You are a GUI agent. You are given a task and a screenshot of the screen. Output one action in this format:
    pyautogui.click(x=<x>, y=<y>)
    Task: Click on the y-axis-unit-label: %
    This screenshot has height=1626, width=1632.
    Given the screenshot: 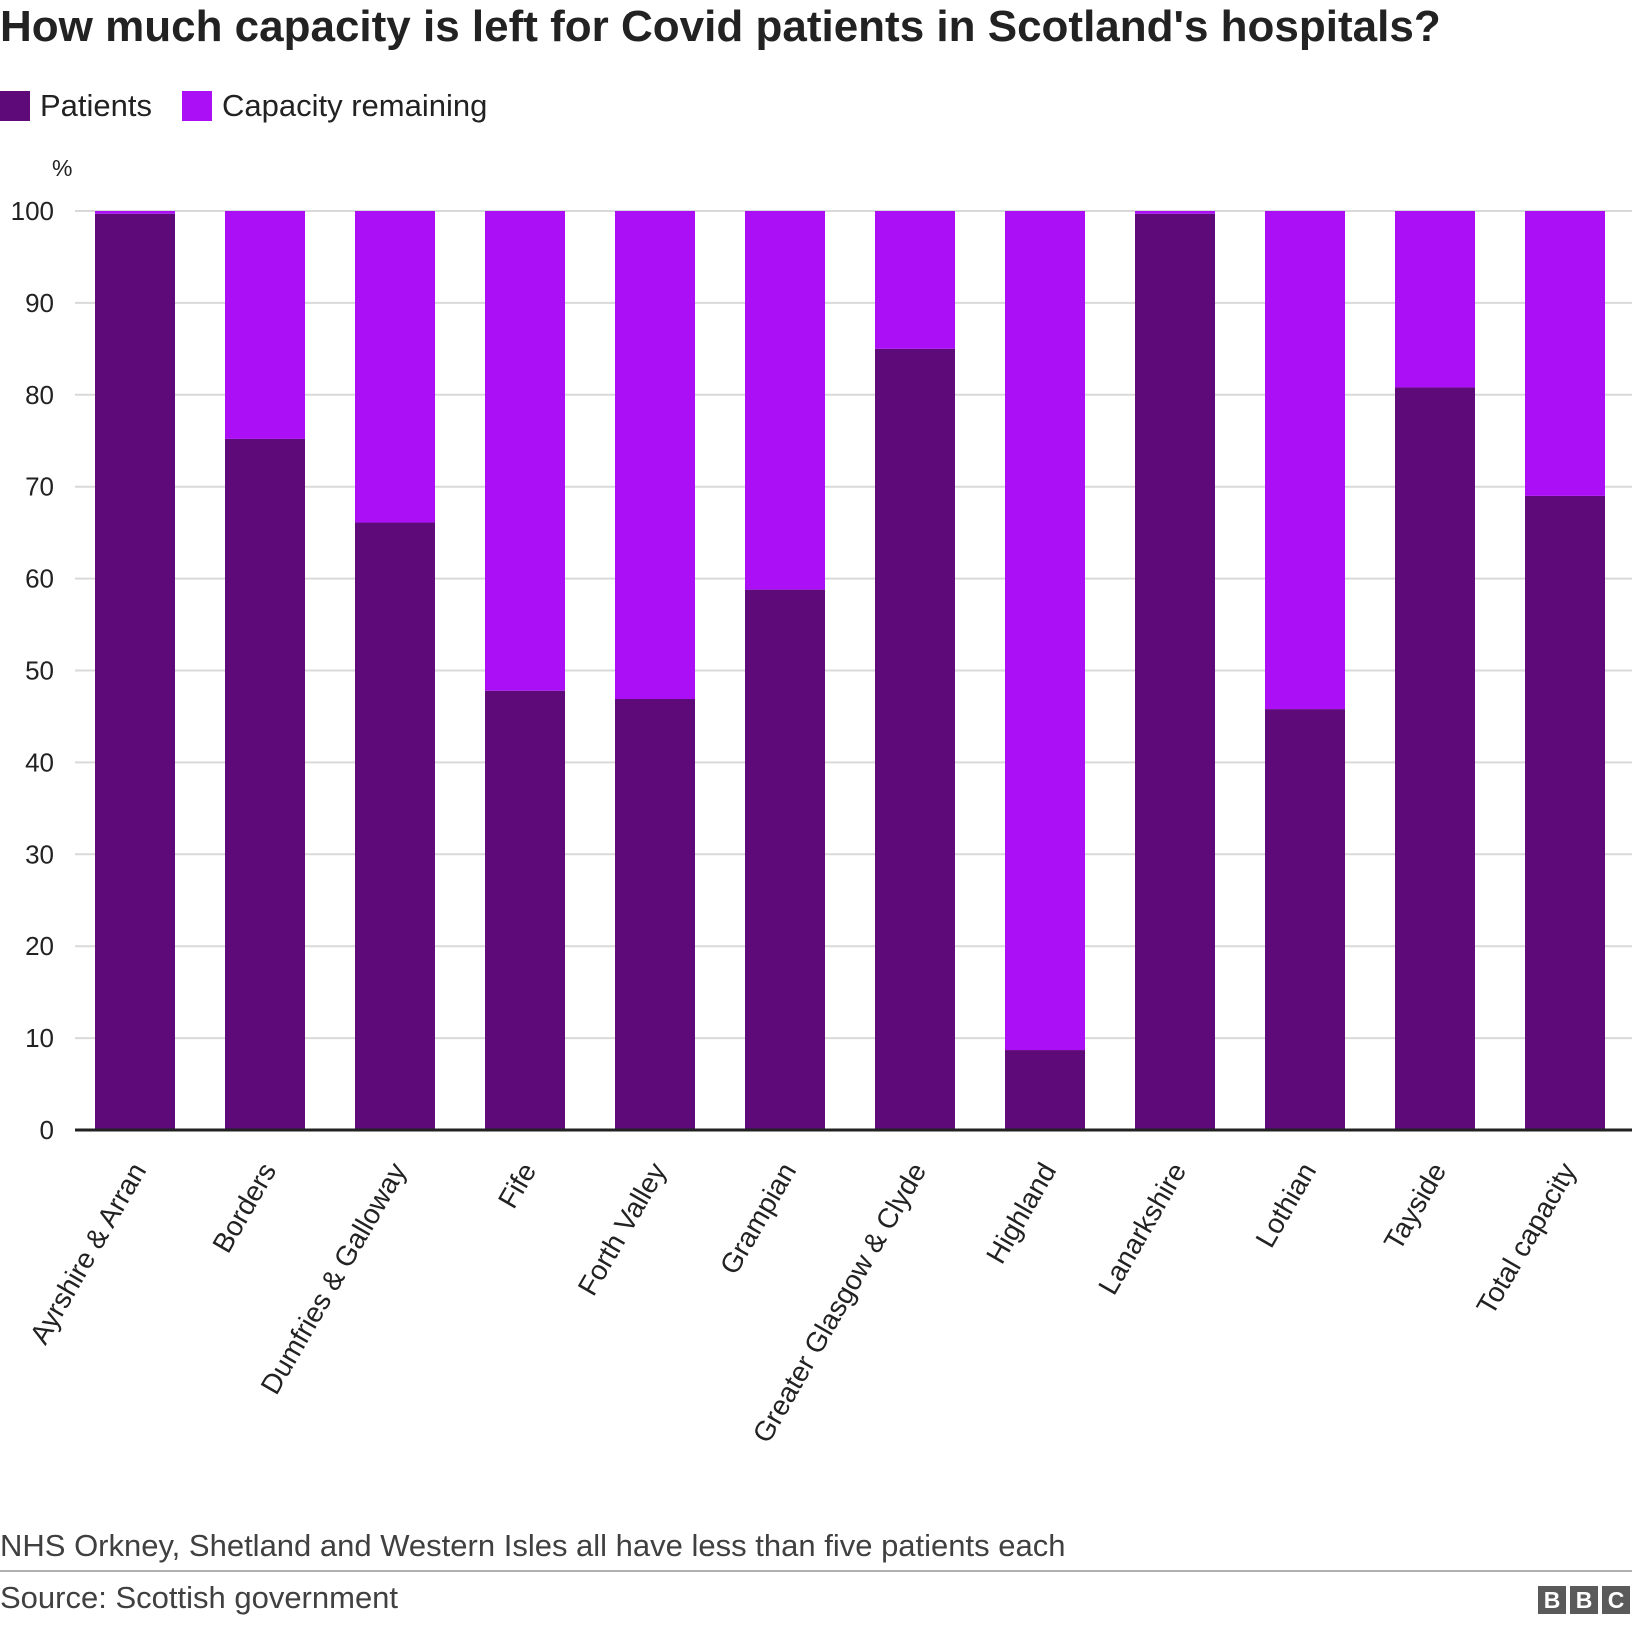 What is the action you would take?
    pyautogui.click(x=62, y=168)
    